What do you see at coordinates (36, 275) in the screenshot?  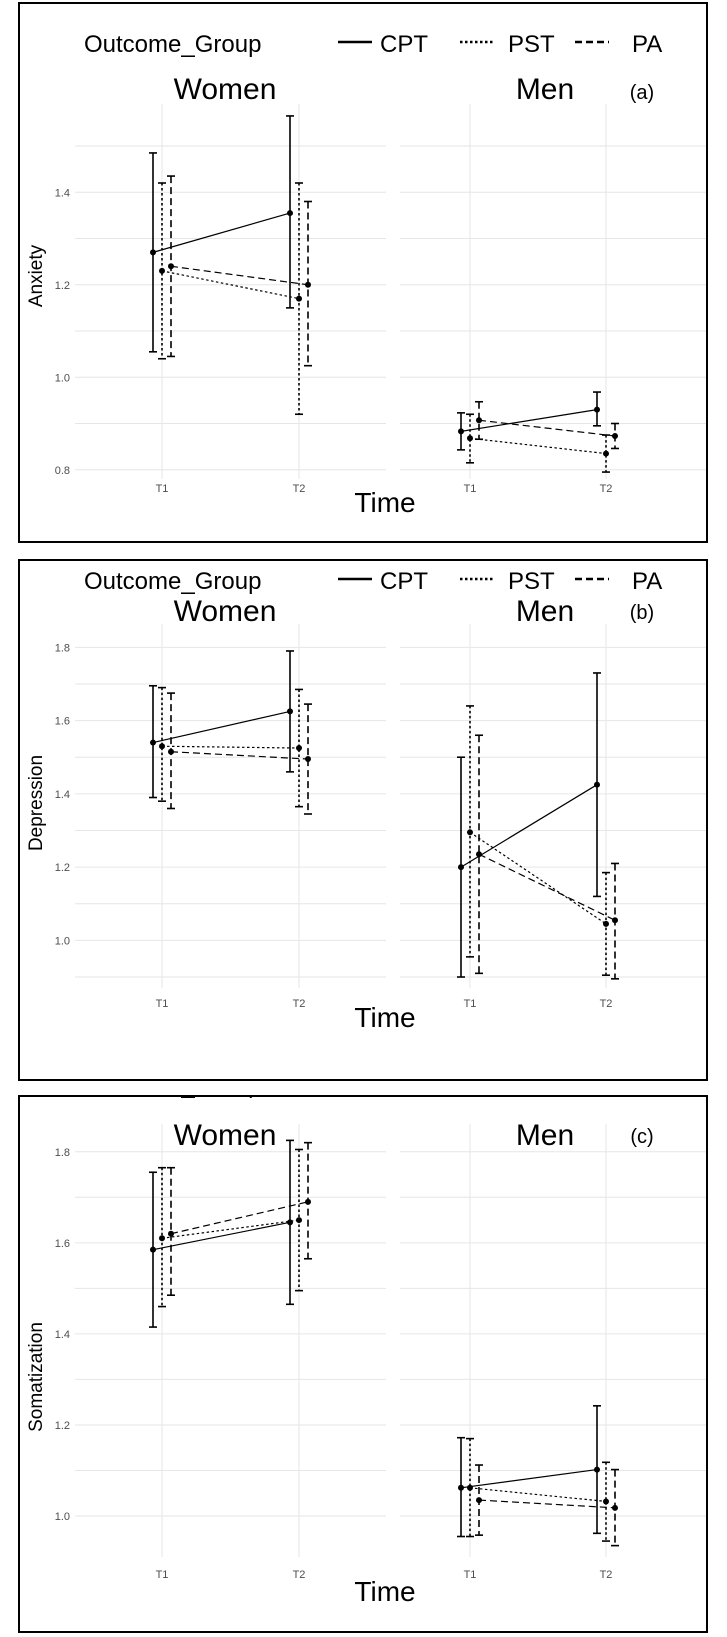 I see `y-axis-label: Anxiety` at bounding box center [36, 275].